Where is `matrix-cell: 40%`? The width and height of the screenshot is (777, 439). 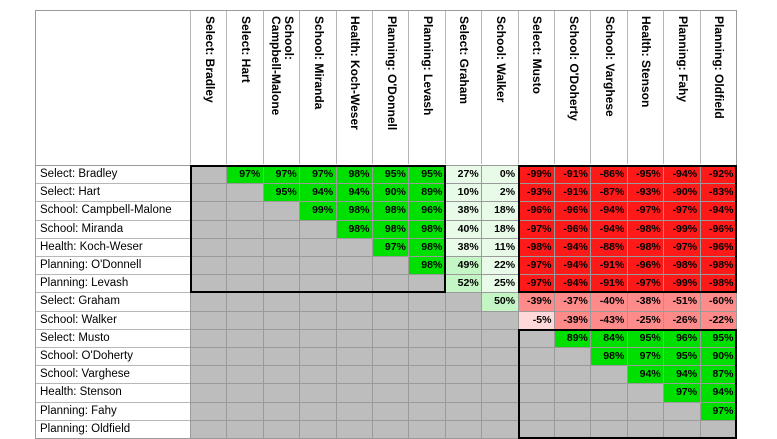
matrix-cell: 40% is located at coordinates (463, 229).